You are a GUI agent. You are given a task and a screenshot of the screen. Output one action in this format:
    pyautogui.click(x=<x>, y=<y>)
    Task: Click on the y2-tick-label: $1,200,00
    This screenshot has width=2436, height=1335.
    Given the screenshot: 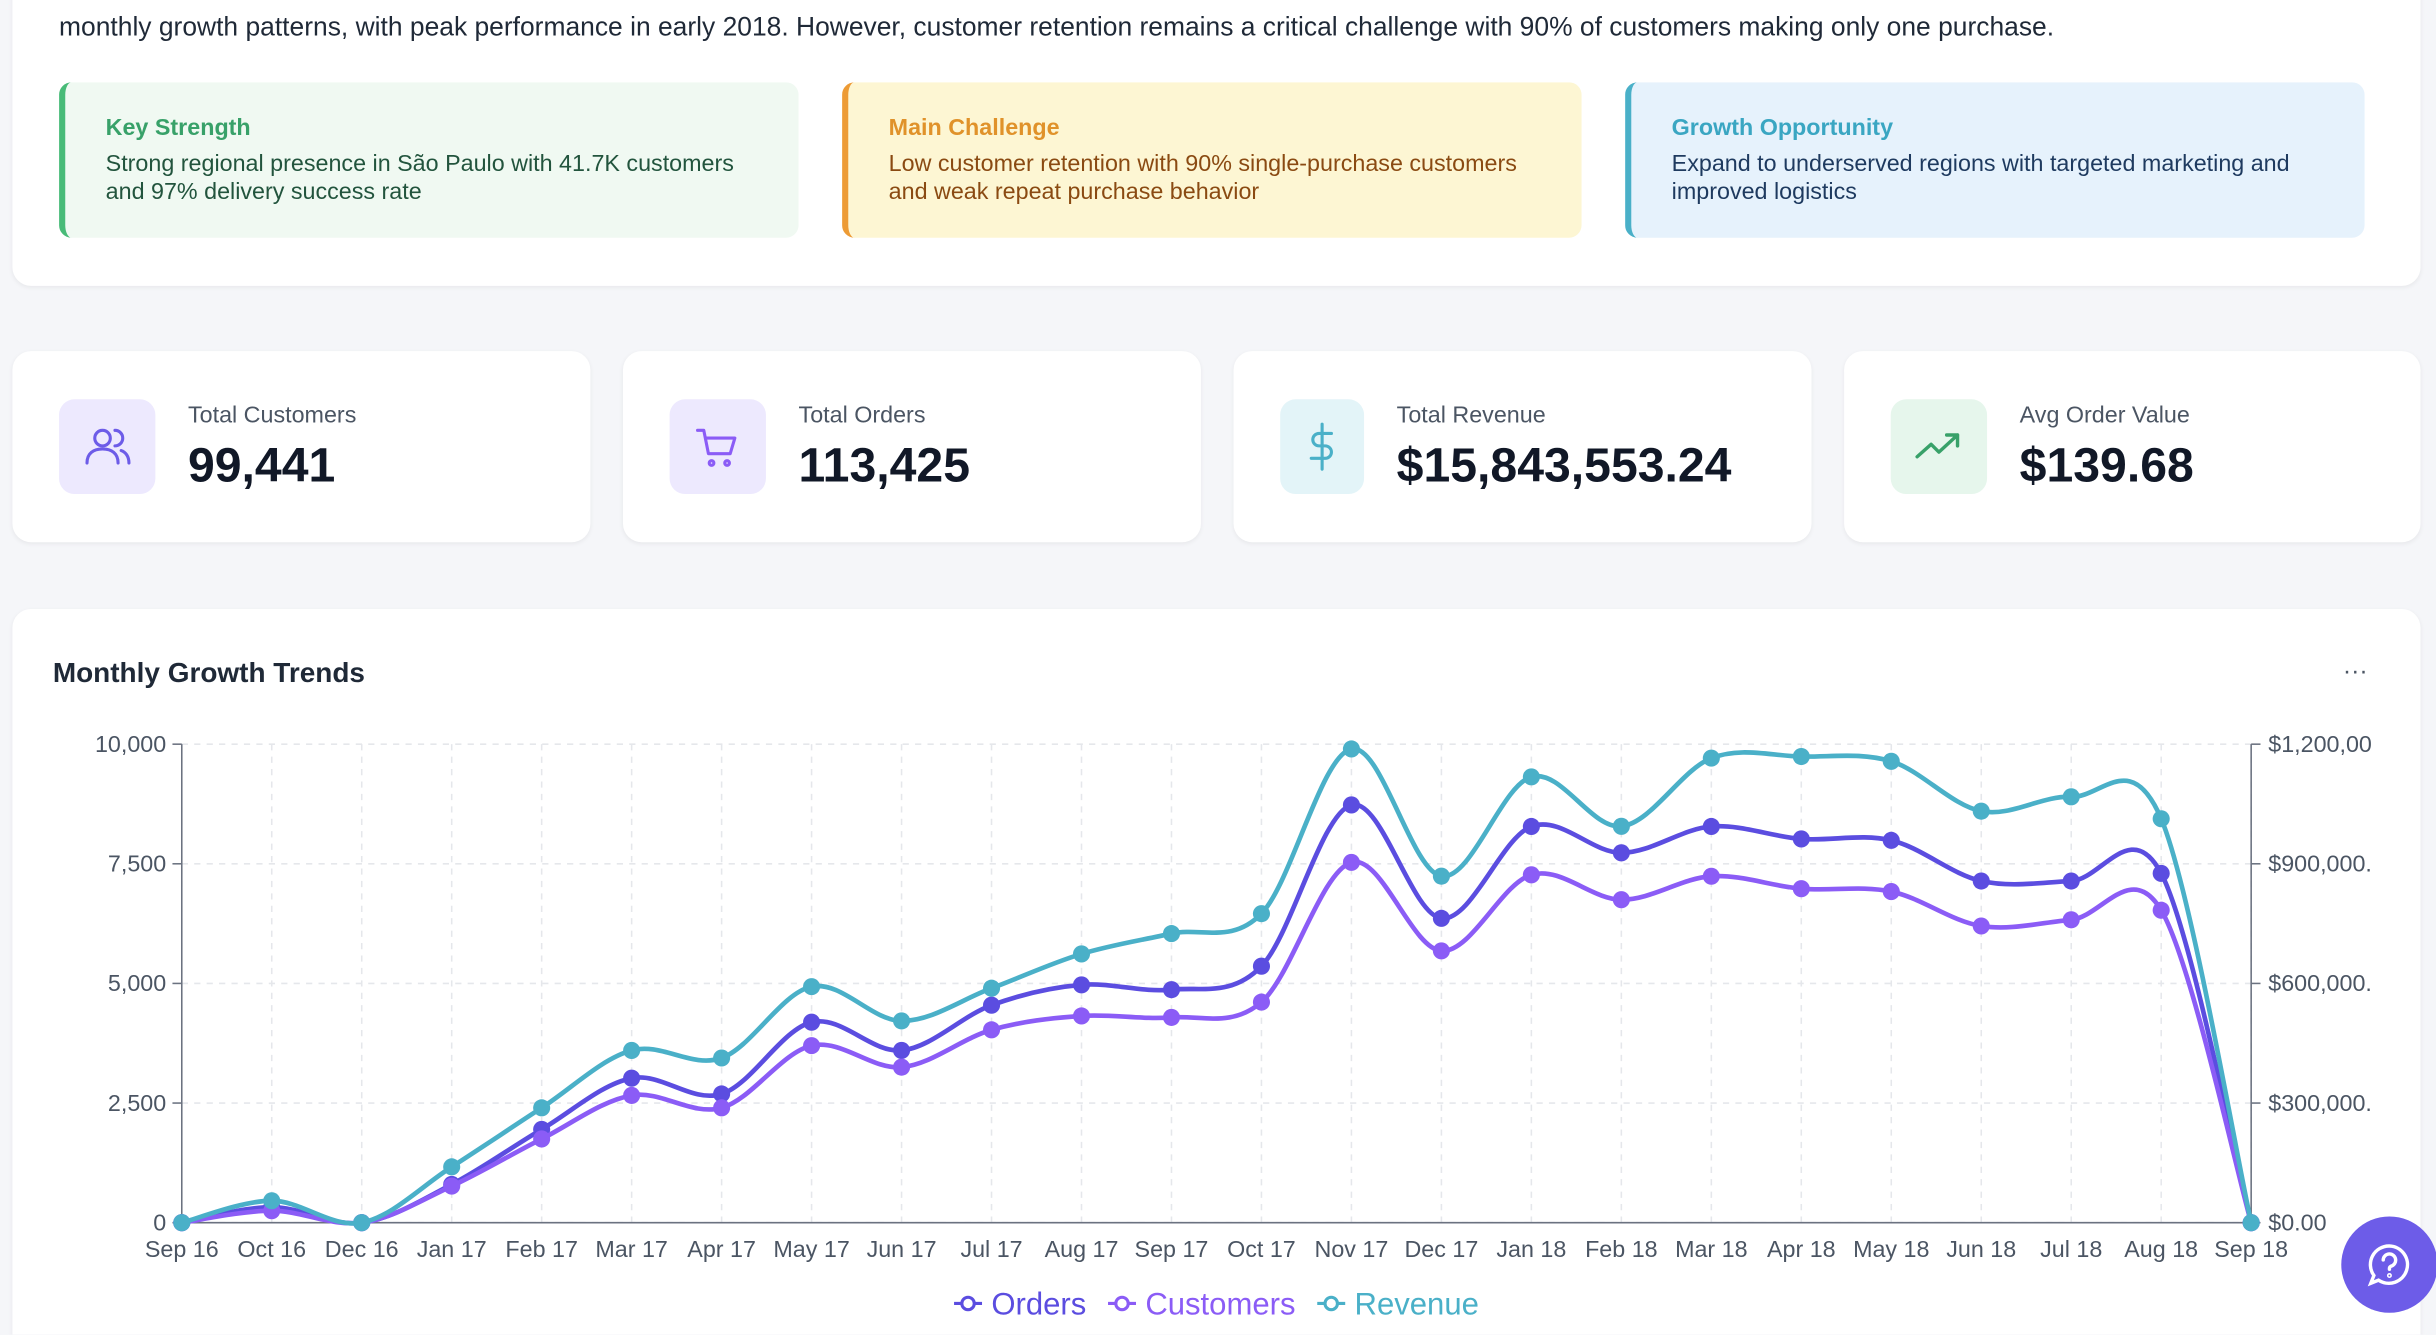 What is the action you would take?
    pyautogui.click(x=2320, y=744)
    